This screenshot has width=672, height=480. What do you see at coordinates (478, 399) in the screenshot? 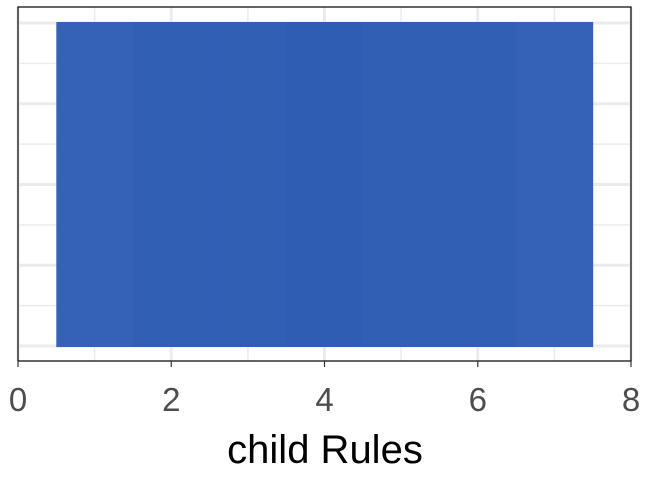
I see `x-tick-label: 6` at bounding box center [478, 399].